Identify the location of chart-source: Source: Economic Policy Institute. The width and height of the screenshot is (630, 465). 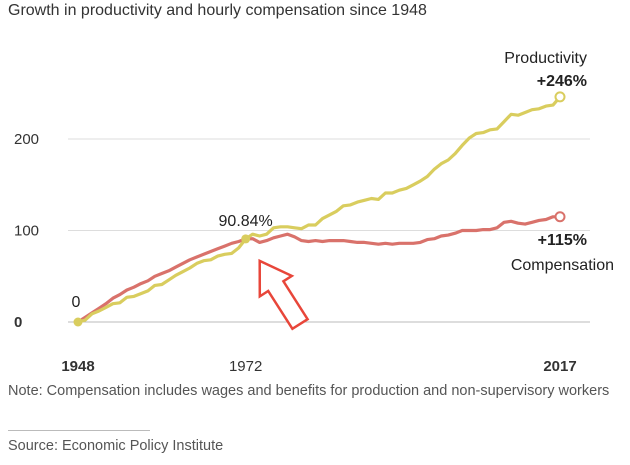
(116, 446).